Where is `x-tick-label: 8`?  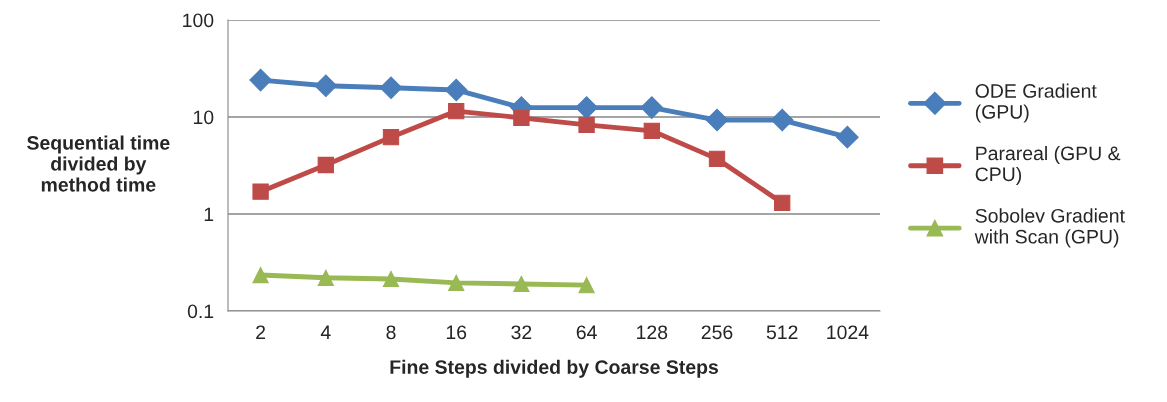 x-tick-label: 8 is located at coordinates (391, 332).